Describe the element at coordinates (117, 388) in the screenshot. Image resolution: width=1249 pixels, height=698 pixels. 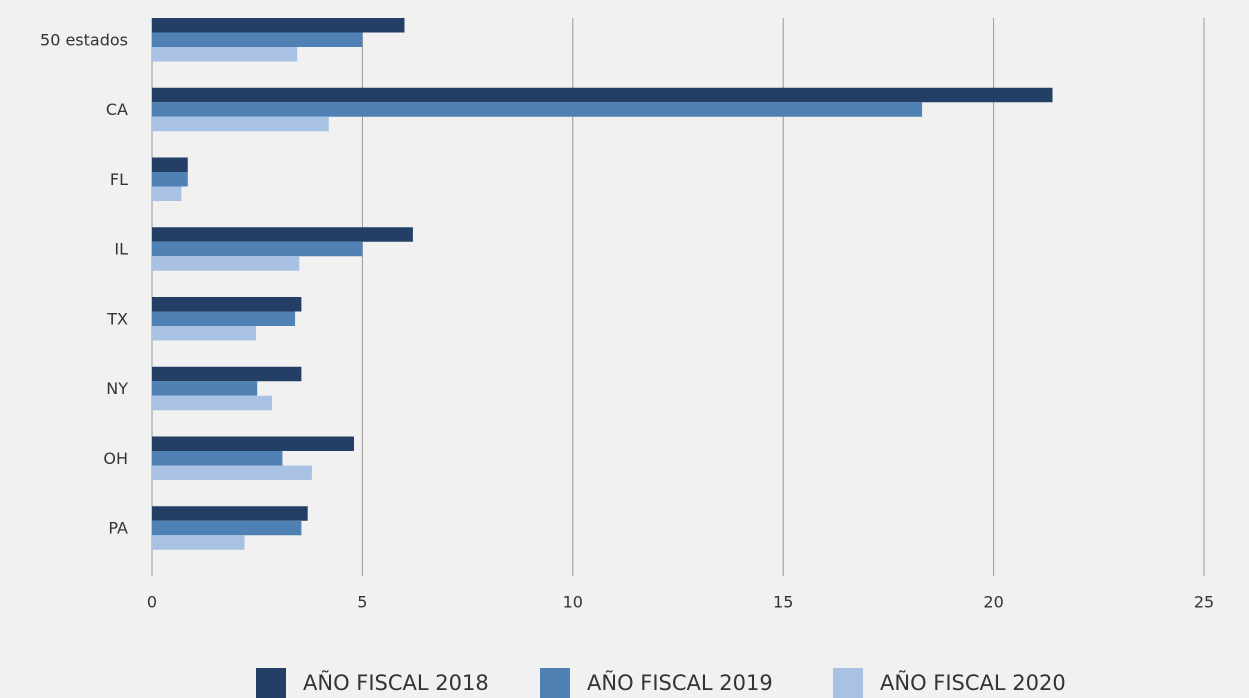
I see `y-tick-label: NY` at that location.